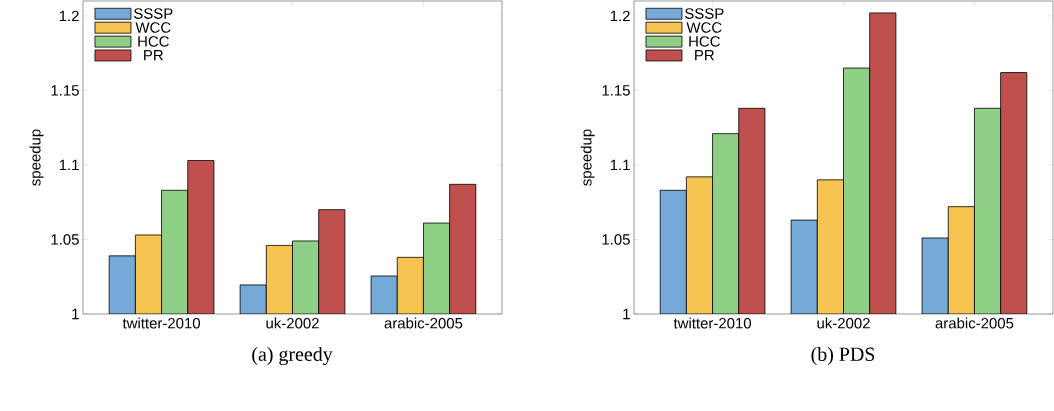 The height and width of the screenshot is (411, 1054). What do you see at coordinates (843, 356) in the screenshot?
I see `text: (b) PDS` at bounding box center [843, 356].